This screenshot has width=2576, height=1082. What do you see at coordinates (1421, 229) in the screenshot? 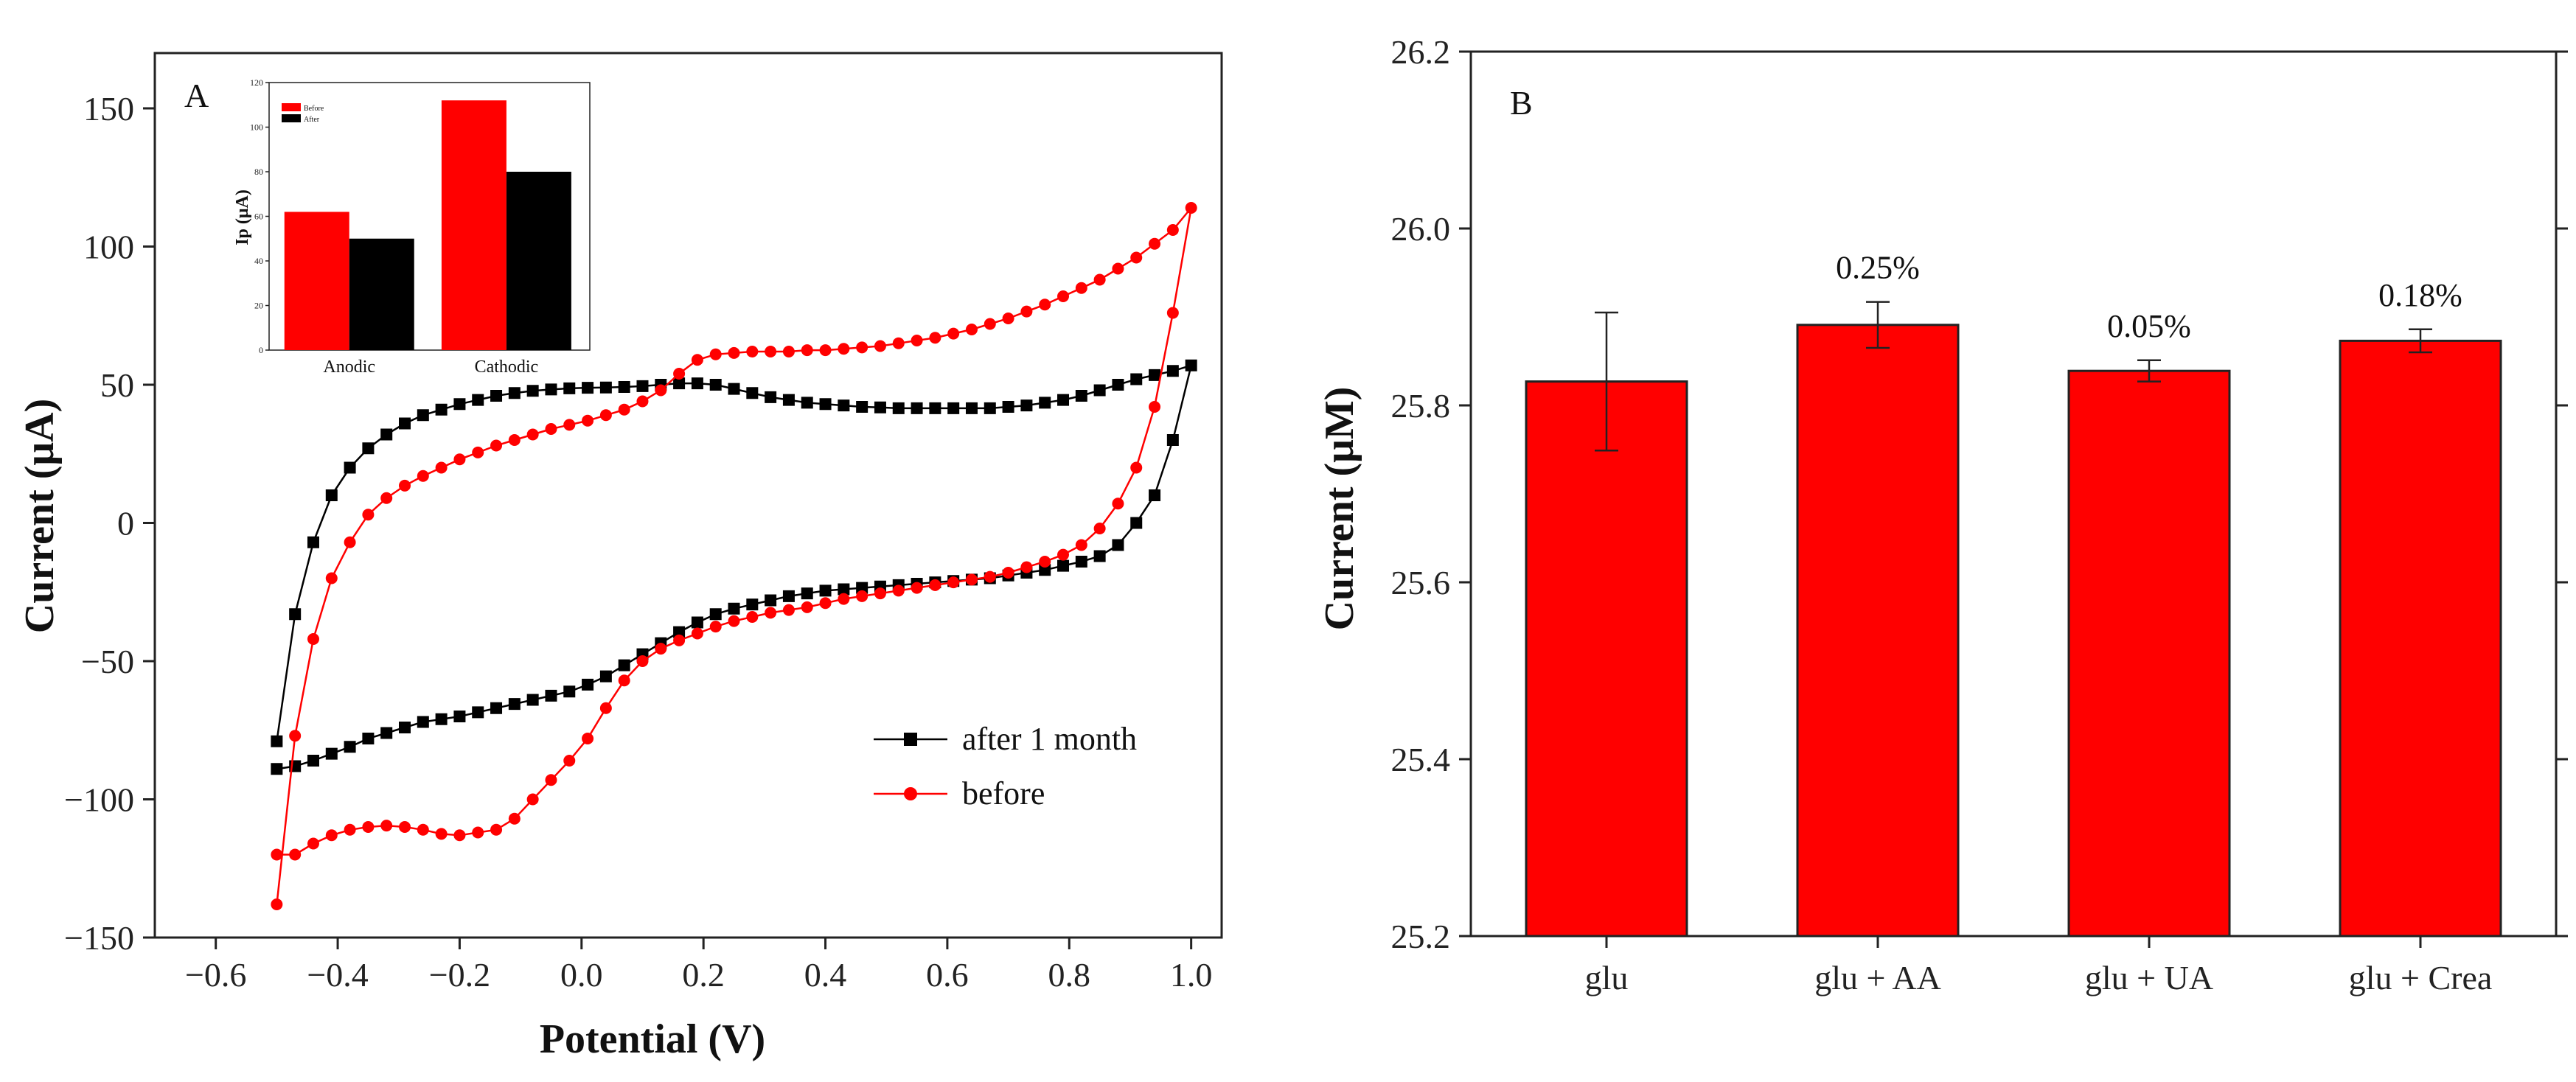
I see `y-tick-label: 26.0` at bounding box center [1421, 229].